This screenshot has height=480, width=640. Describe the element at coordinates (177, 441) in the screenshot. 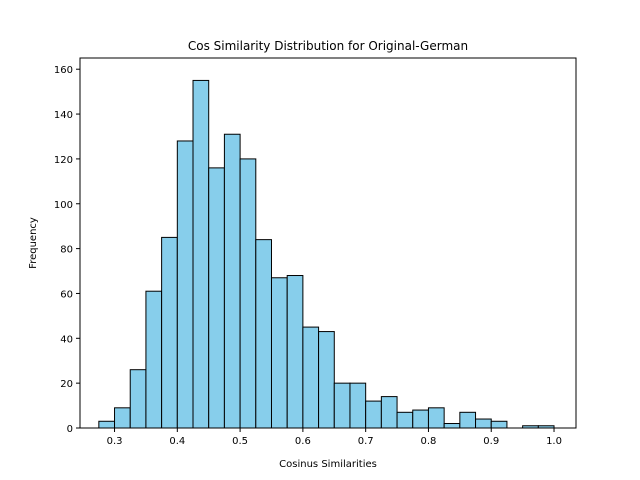

I see `x-tick-label: 0.4` at that location.